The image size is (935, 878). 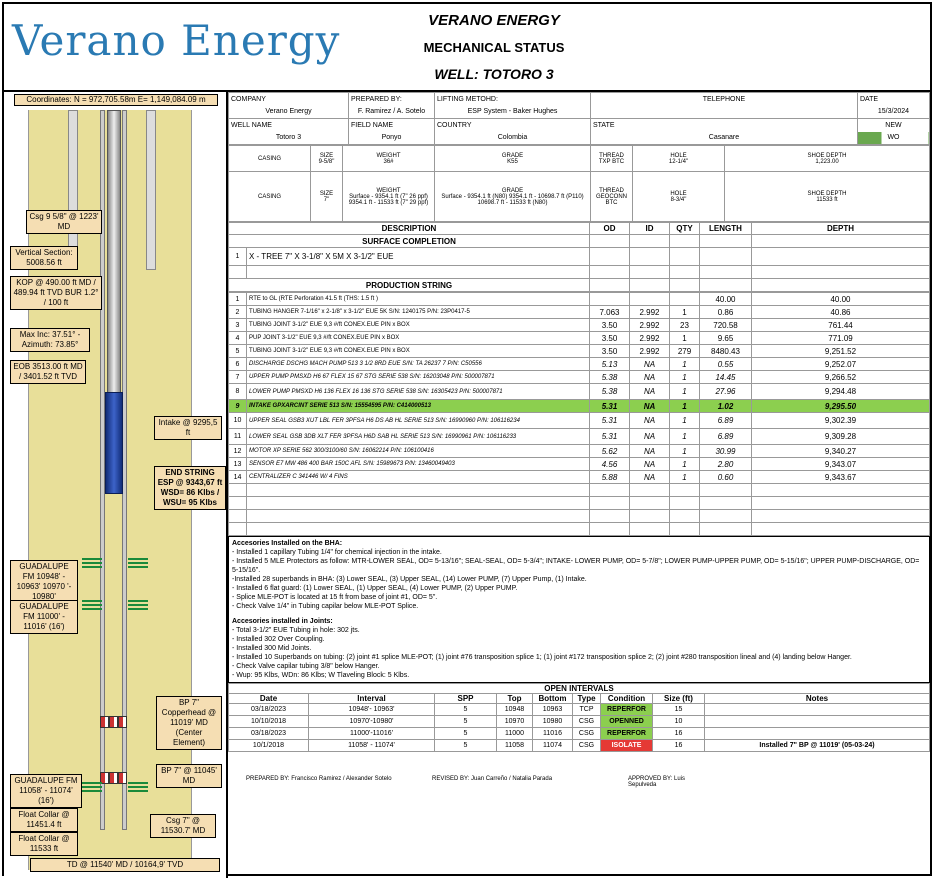 I want to click on col-id: ID, so click(x=649, y=228).